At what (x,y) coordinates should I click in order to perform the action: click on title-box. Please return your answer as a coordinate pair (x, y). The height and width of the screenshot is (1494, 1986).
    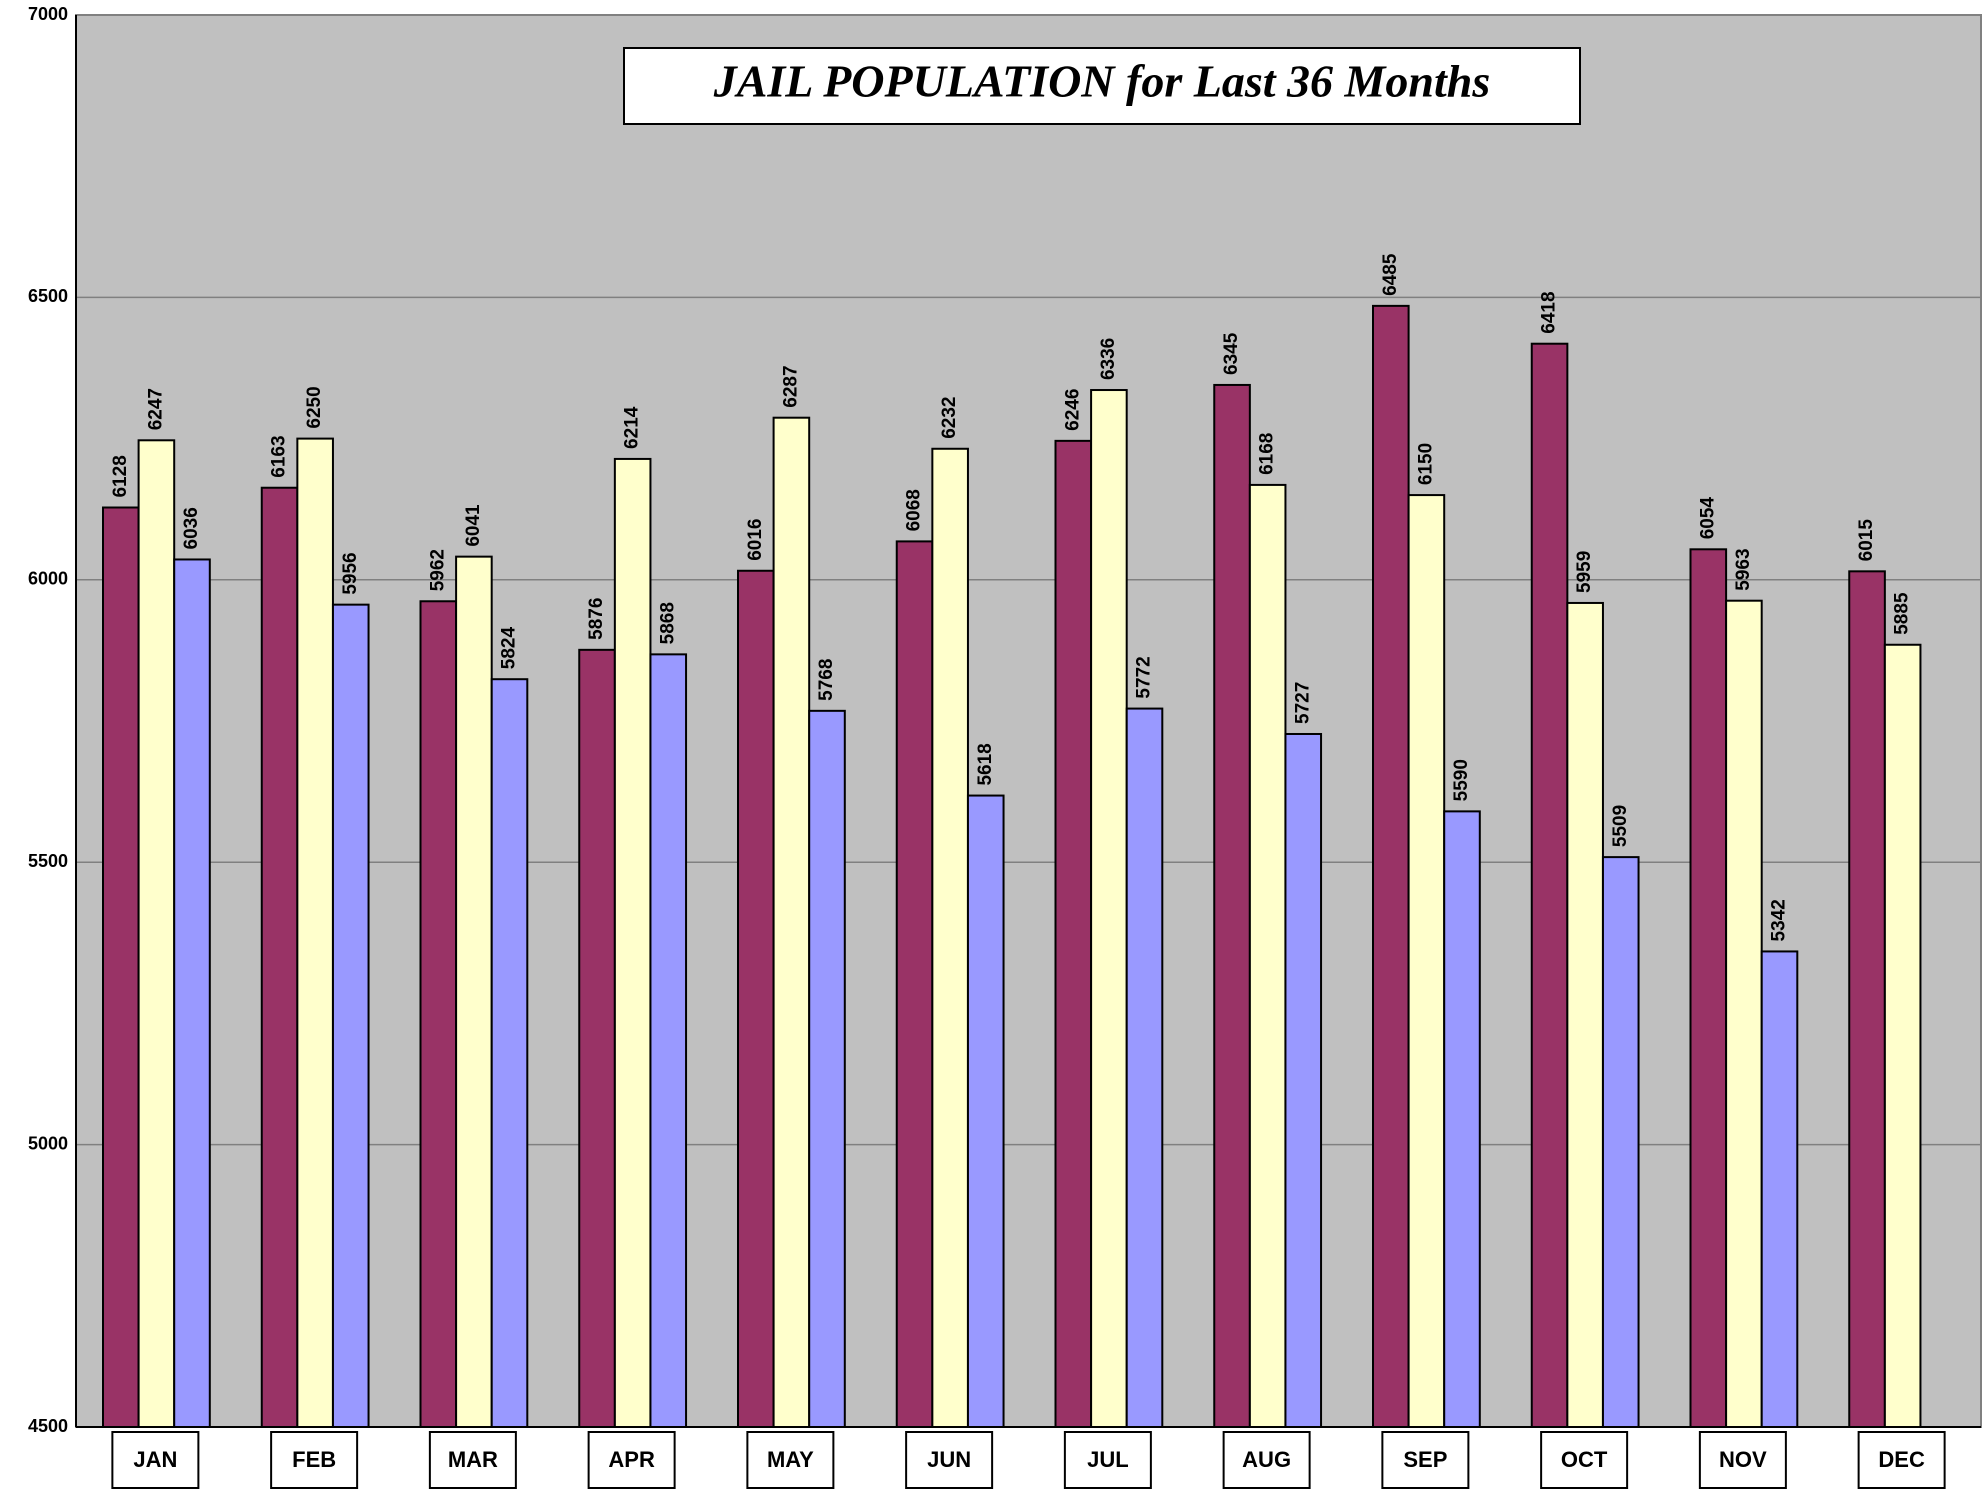
    Looking at the image, I should click on (1102, 86).